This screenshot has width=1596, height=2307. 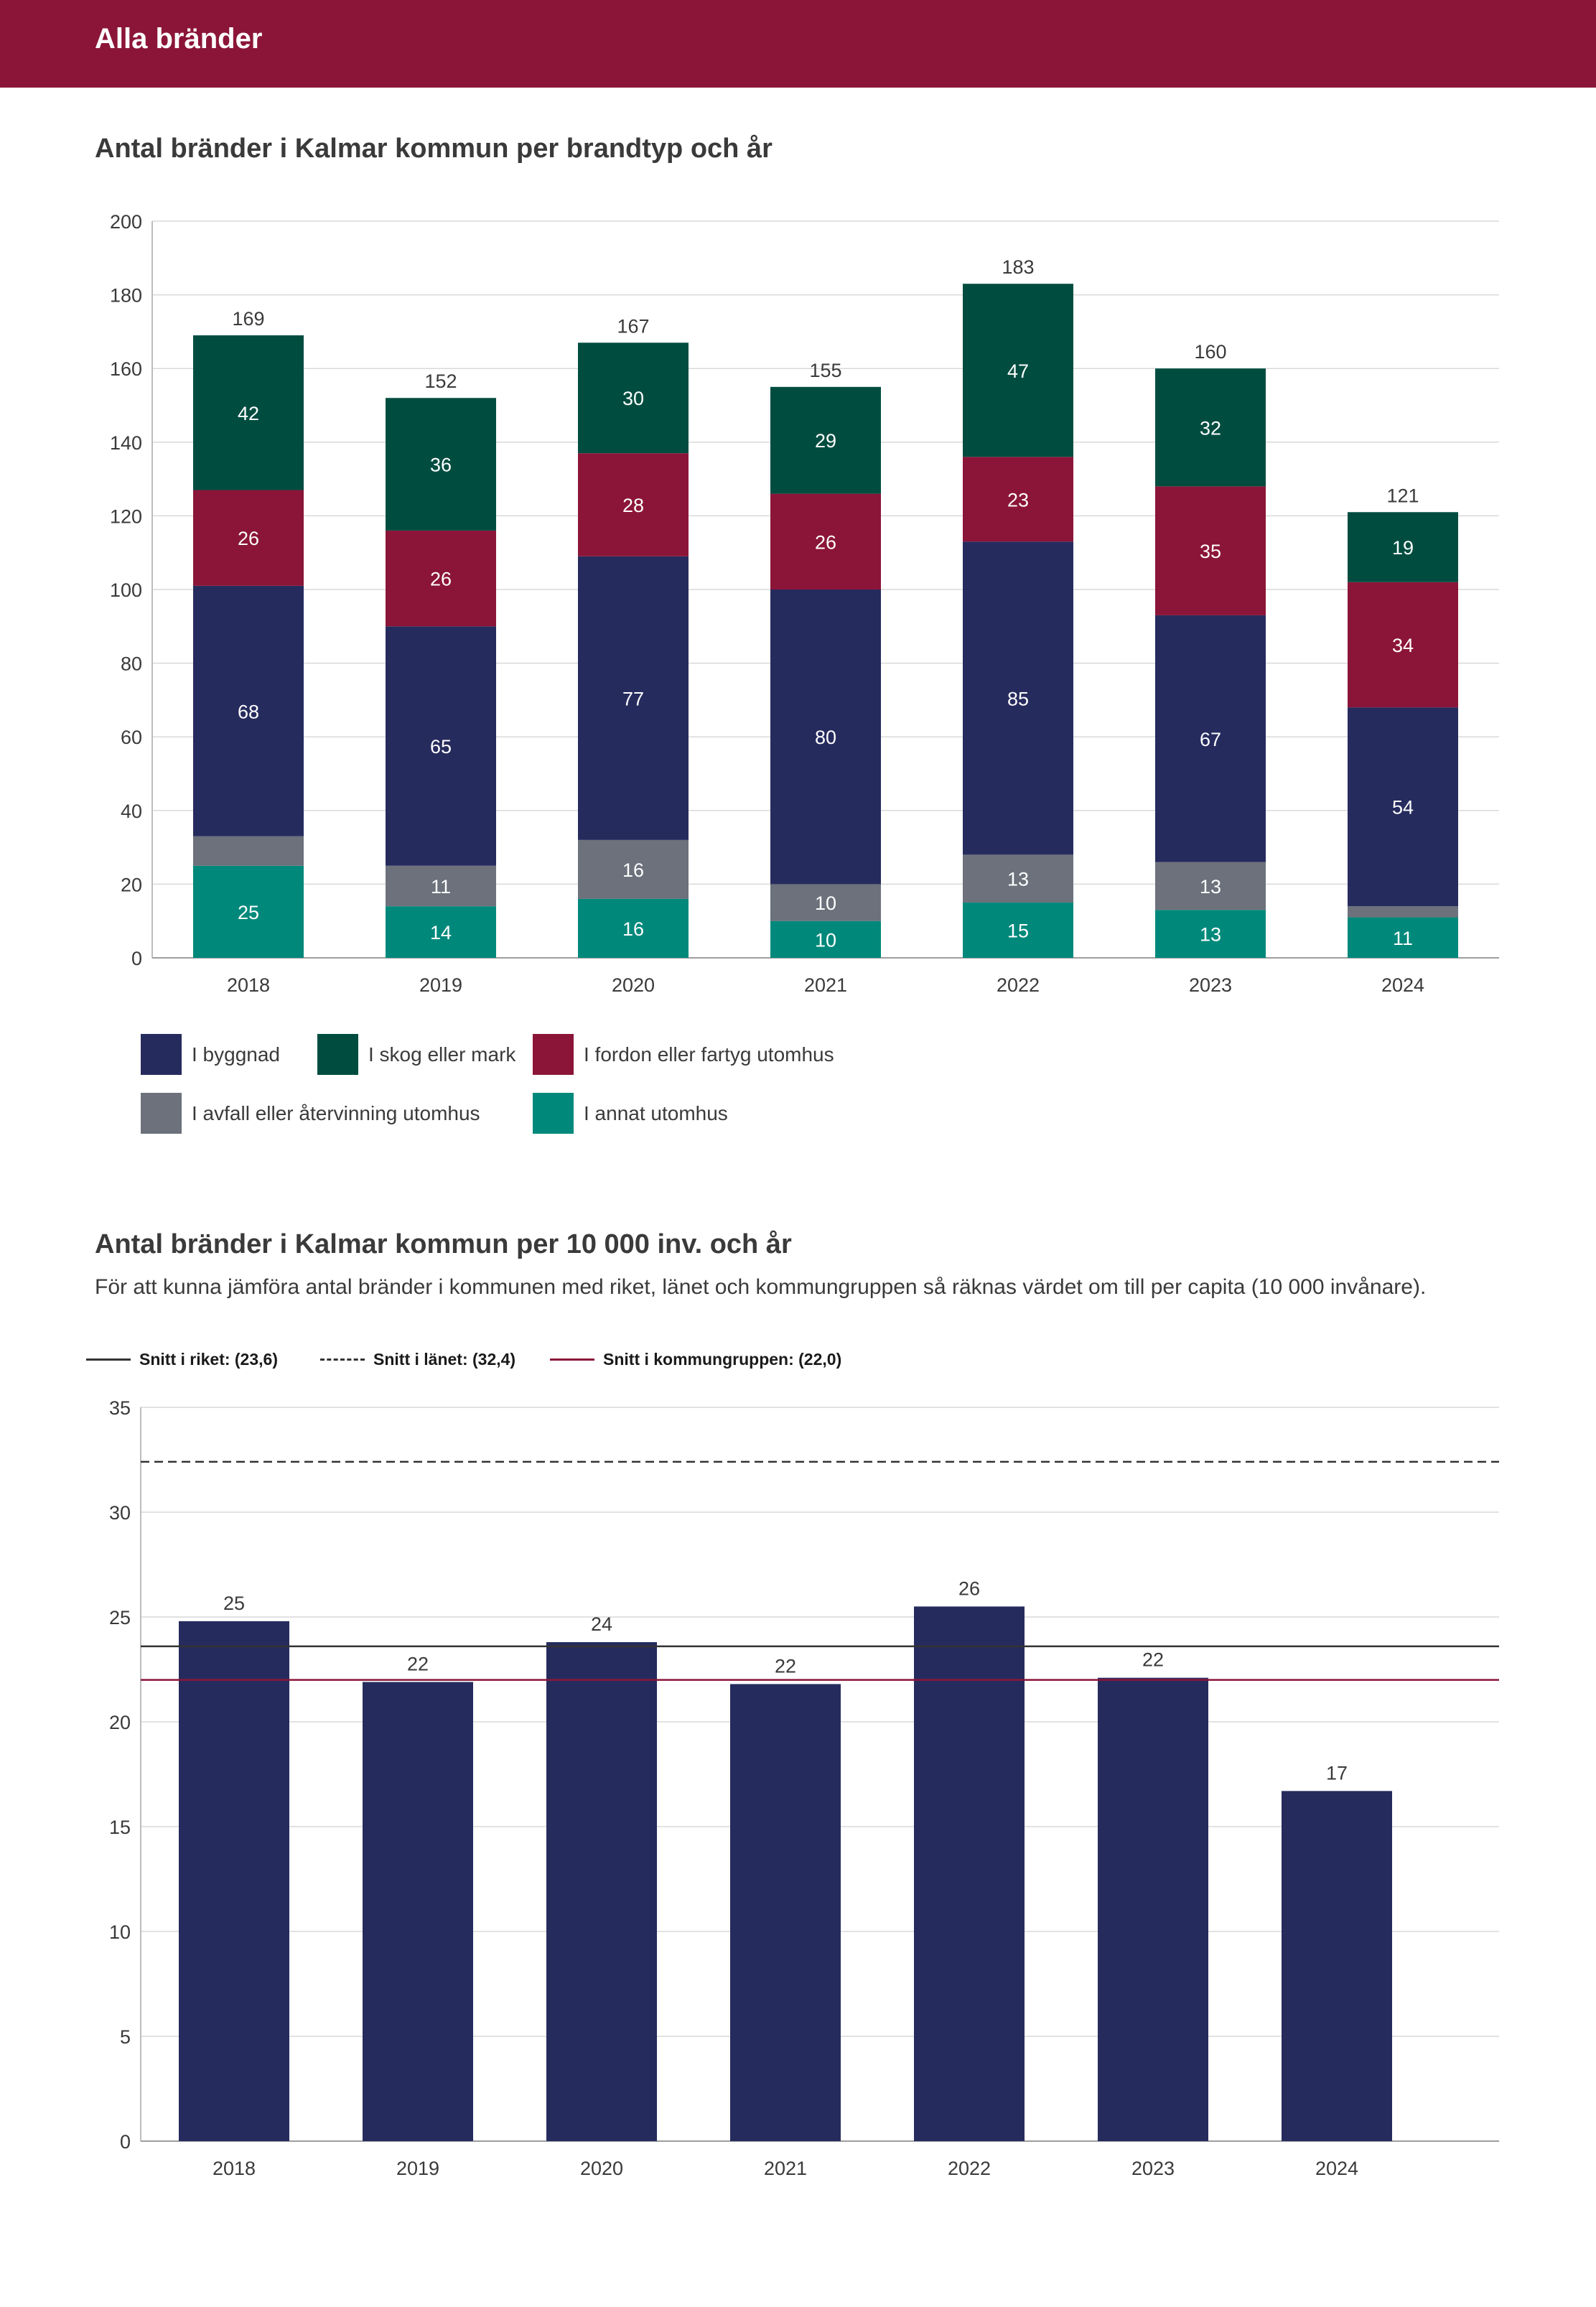 What do you see at coordinates (136, 958) in the screenshot?
I see `y-tick-label: 0` at bounding box center [136, 958].